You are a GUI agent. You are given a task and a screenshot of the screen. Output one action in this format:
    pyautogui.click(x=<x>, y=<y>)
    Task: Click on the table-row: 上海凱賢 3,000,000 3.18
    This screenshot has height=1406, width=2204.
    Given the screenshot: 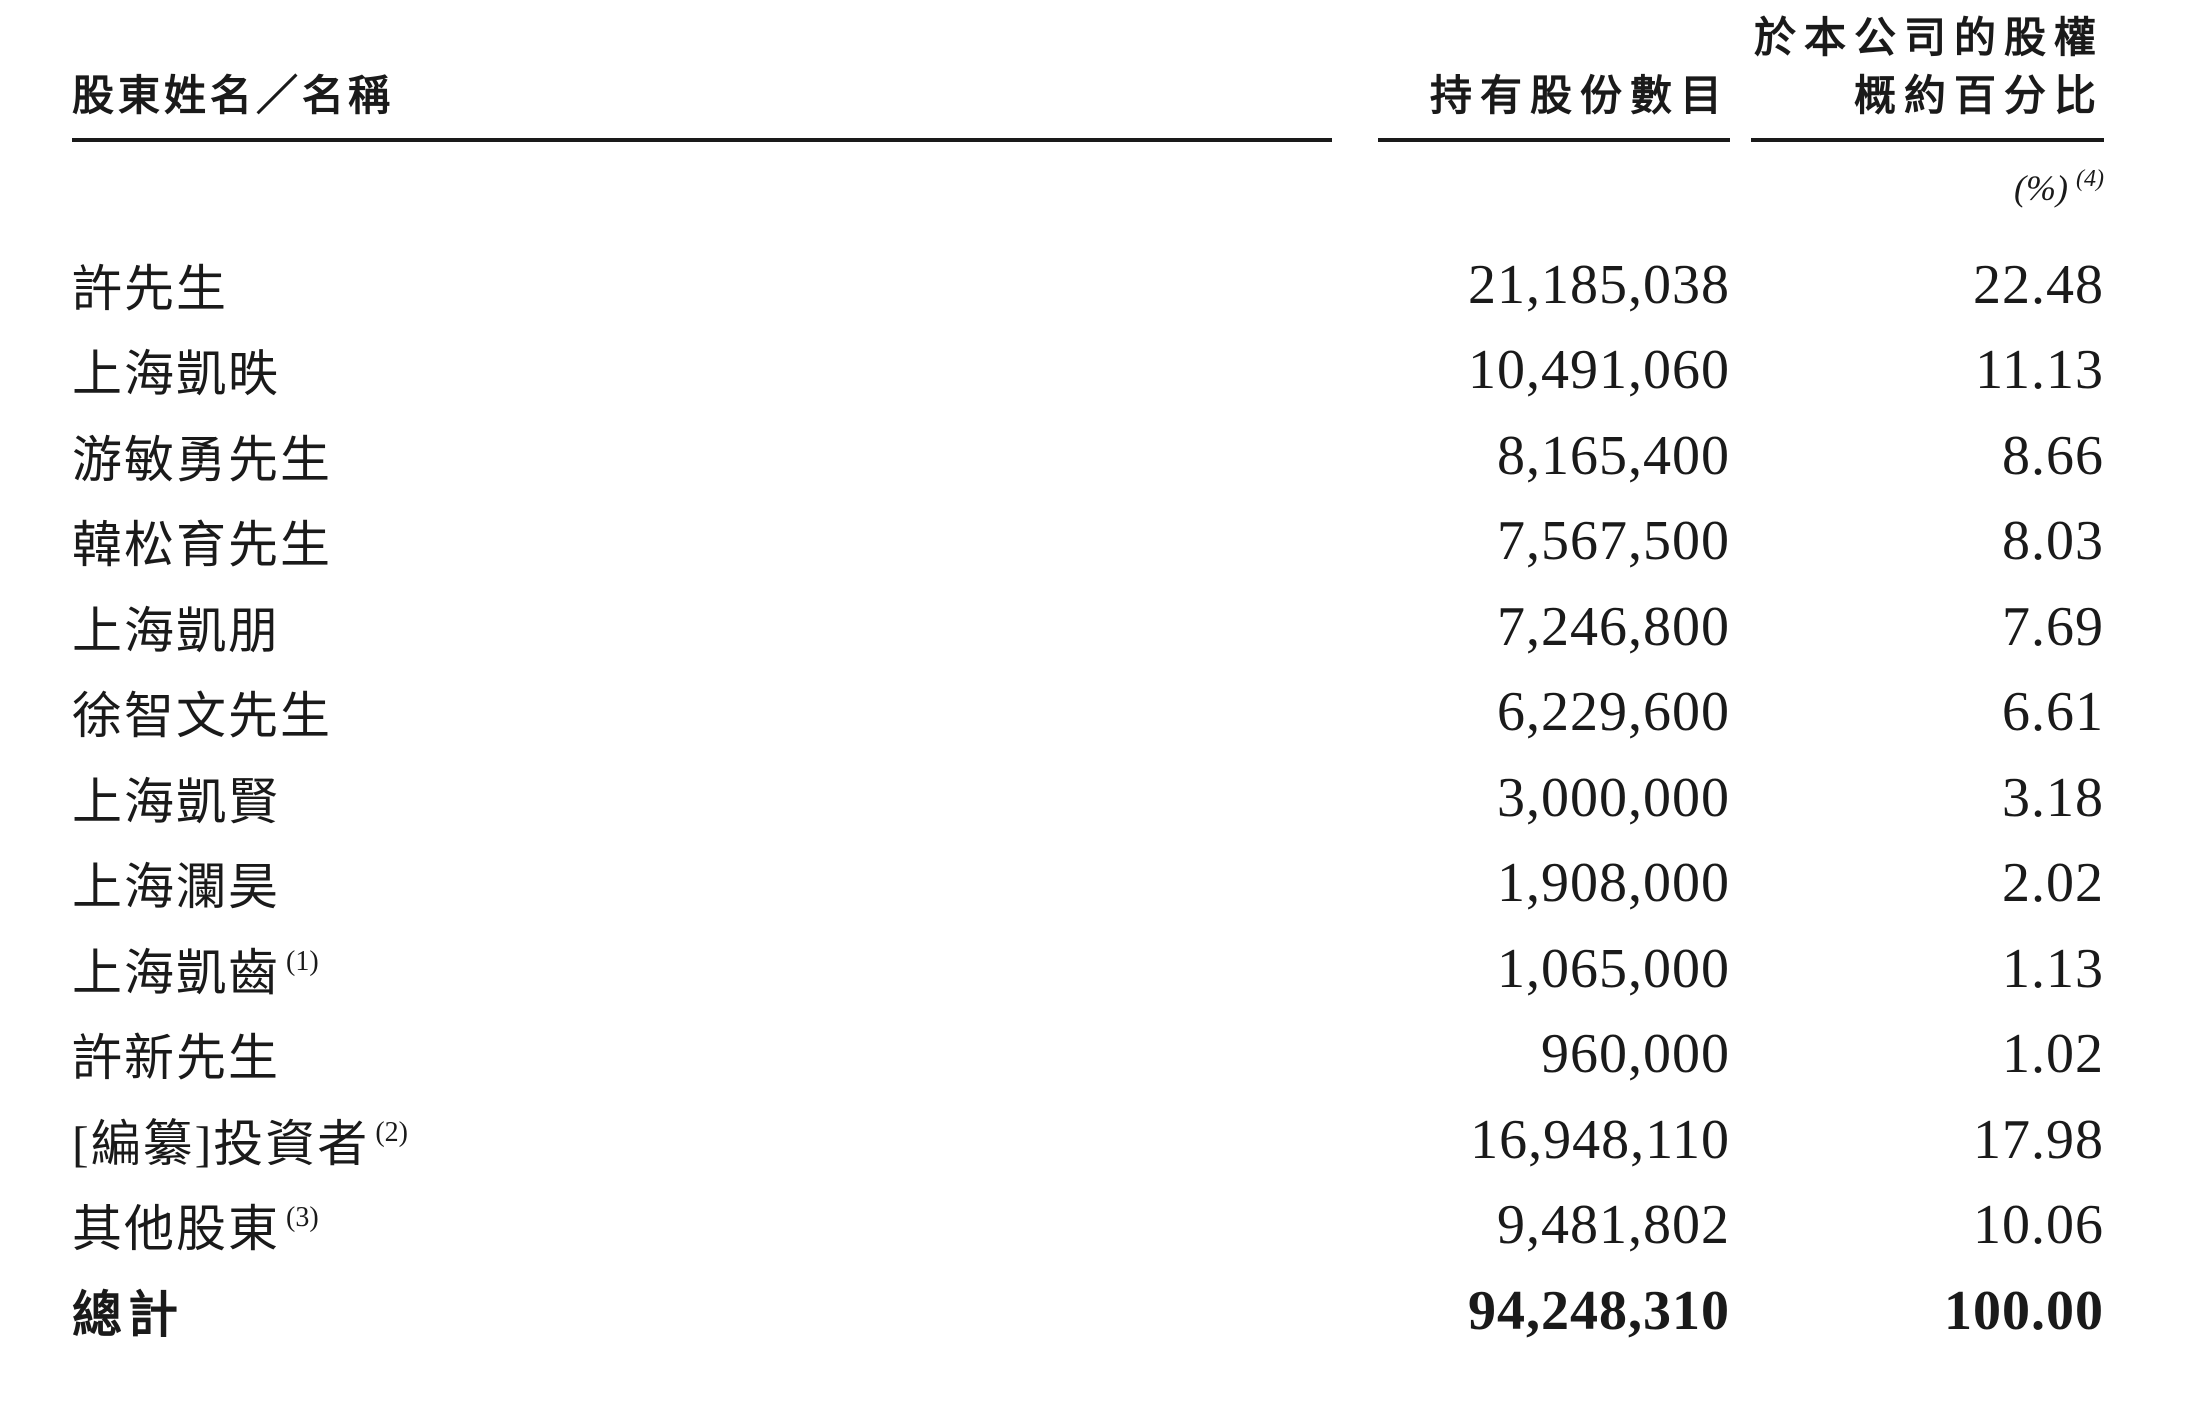 What is the action you would take?
    pyautogui.click(x=1111, y=798)
    